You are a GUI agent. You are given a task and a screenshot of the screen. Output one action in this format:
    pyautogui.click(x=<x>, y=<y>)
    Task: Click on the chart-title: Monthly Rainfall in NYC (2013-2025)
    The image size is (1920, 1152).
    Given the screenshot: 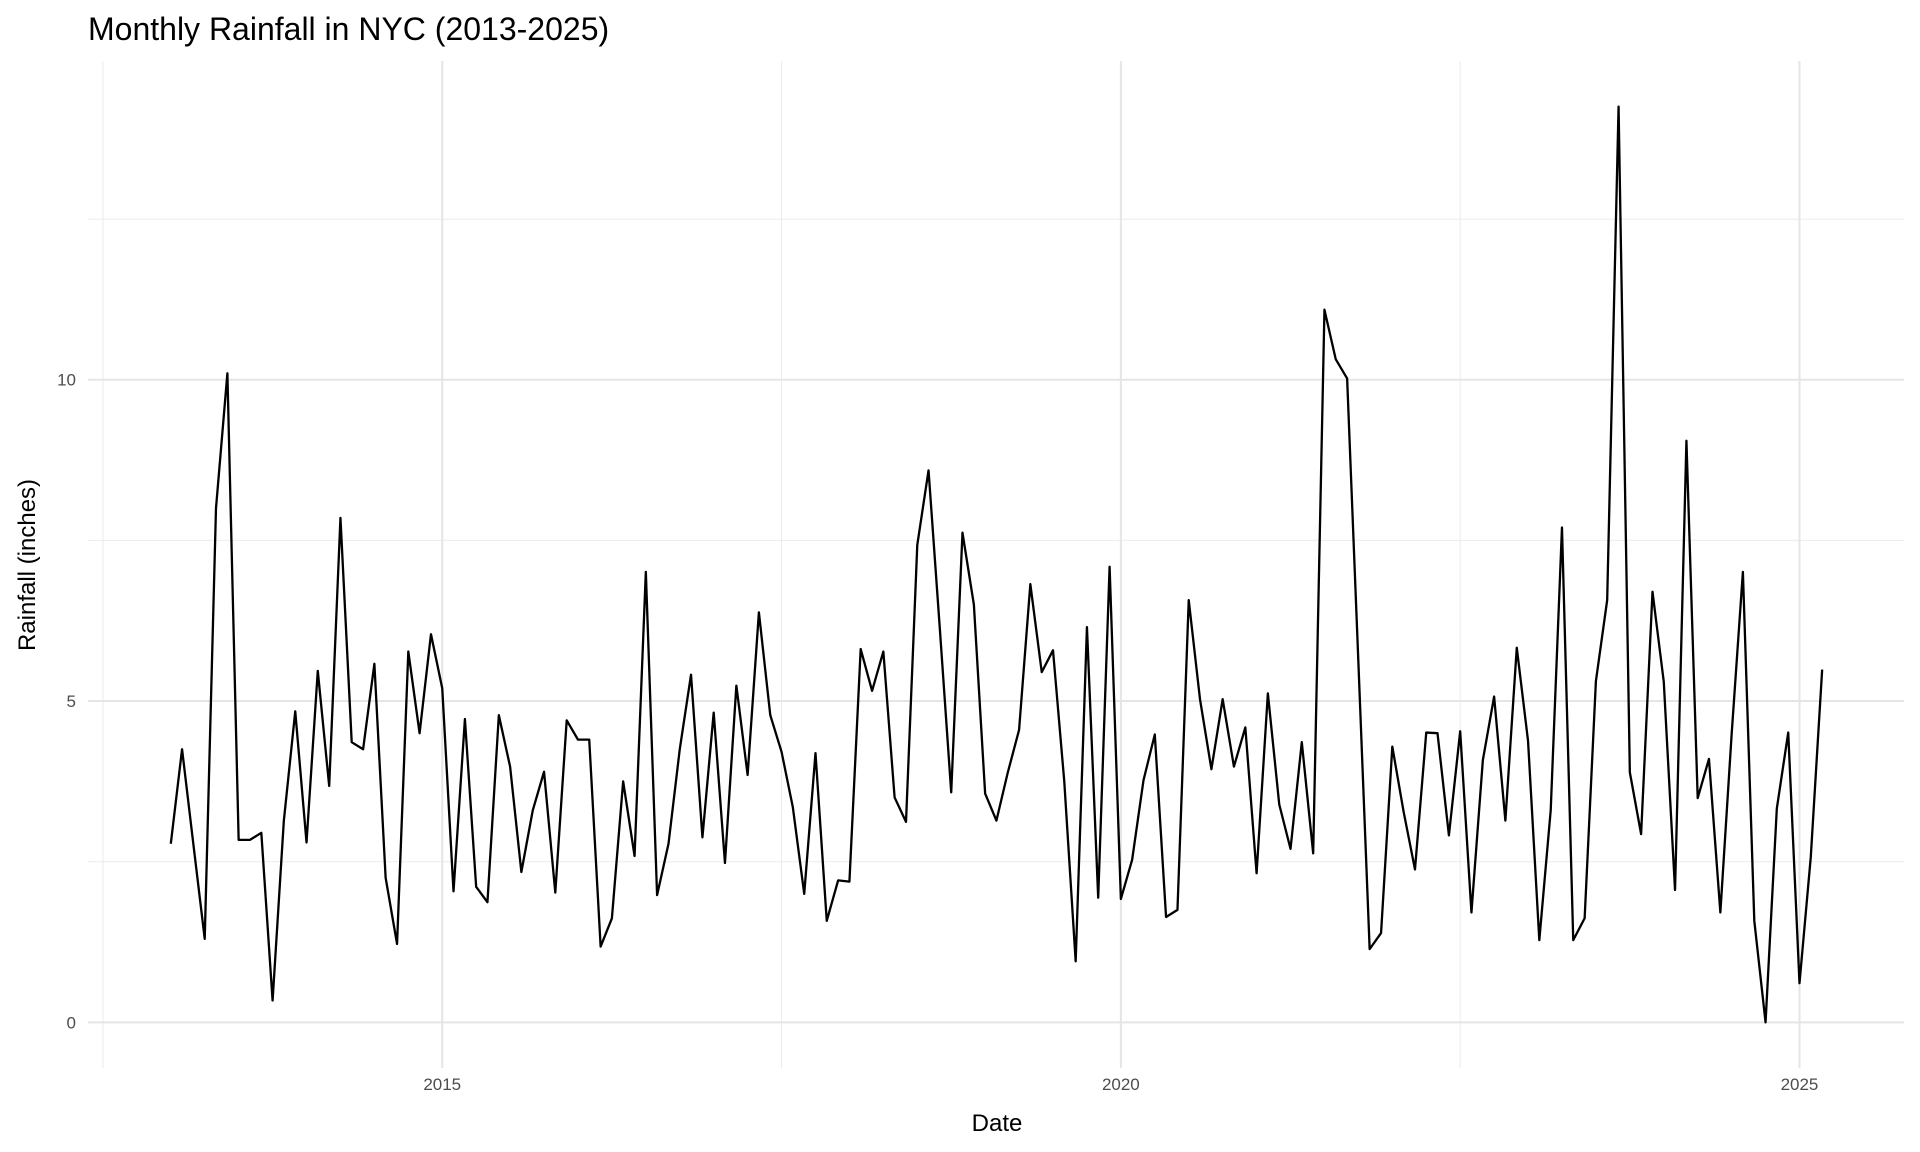 What is the action you would take?
    pyautogui.click(x=348, y=29)
    